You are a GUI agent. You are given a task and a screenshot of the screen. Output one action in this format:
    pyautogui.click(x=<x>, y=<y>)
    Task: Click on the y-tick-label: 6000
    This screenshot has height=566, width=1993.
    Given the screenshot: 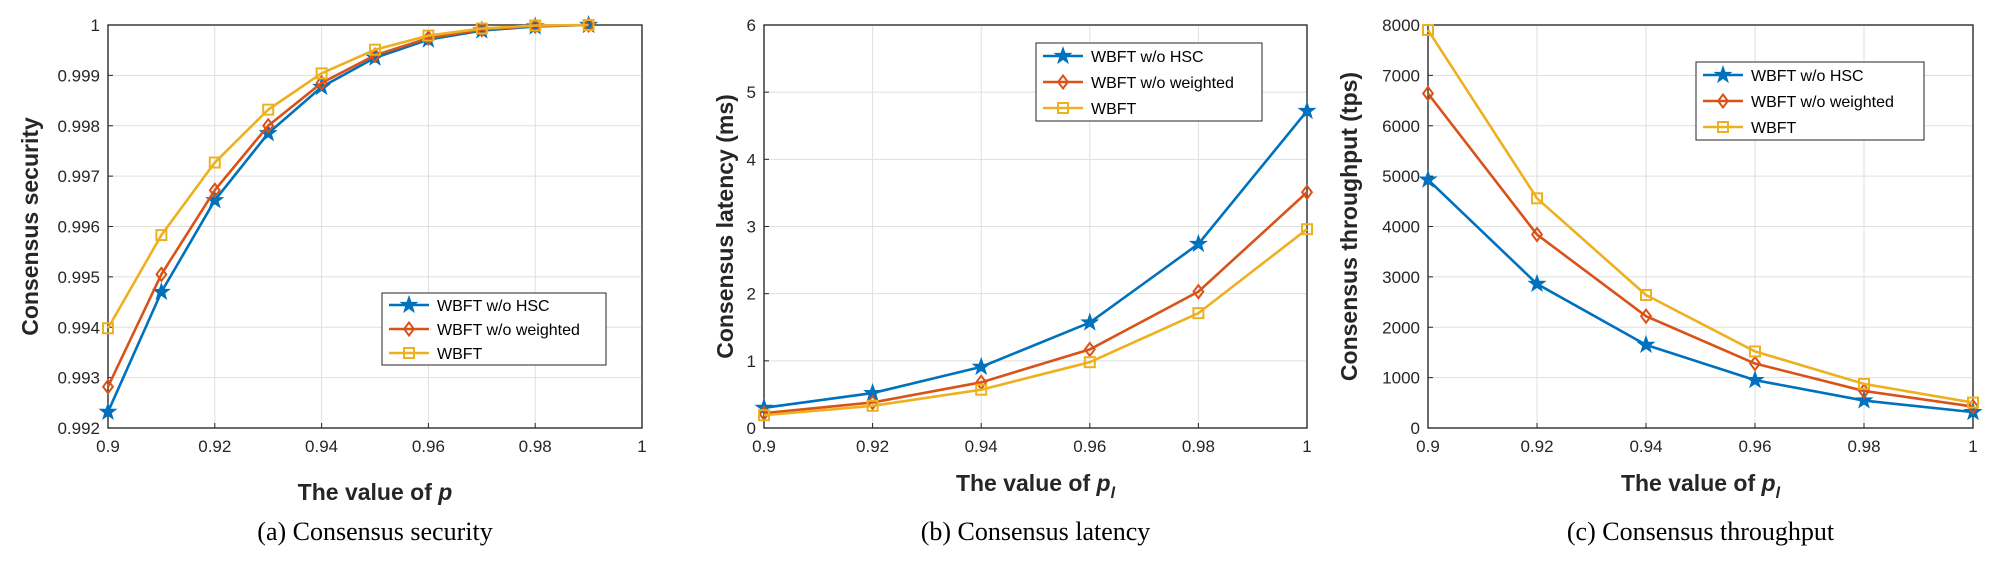 What is the action you would take?
    pyautogui.click(x=1401, y=126)
    